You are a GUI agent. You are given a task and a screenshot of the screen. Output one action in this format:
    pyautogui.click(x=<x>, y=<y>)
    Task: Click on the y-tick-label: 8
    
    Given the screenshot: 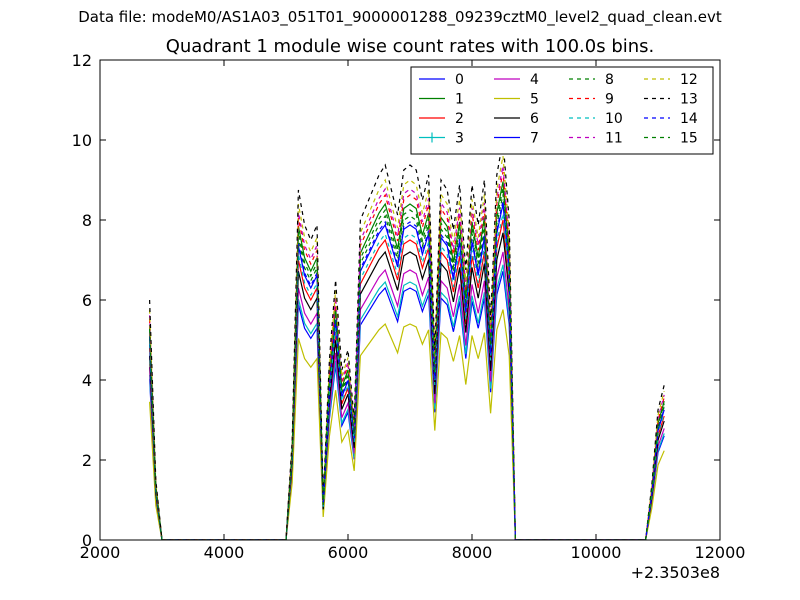 What is the action you would take?
    pyautogui.click(x=87, y=220)
    